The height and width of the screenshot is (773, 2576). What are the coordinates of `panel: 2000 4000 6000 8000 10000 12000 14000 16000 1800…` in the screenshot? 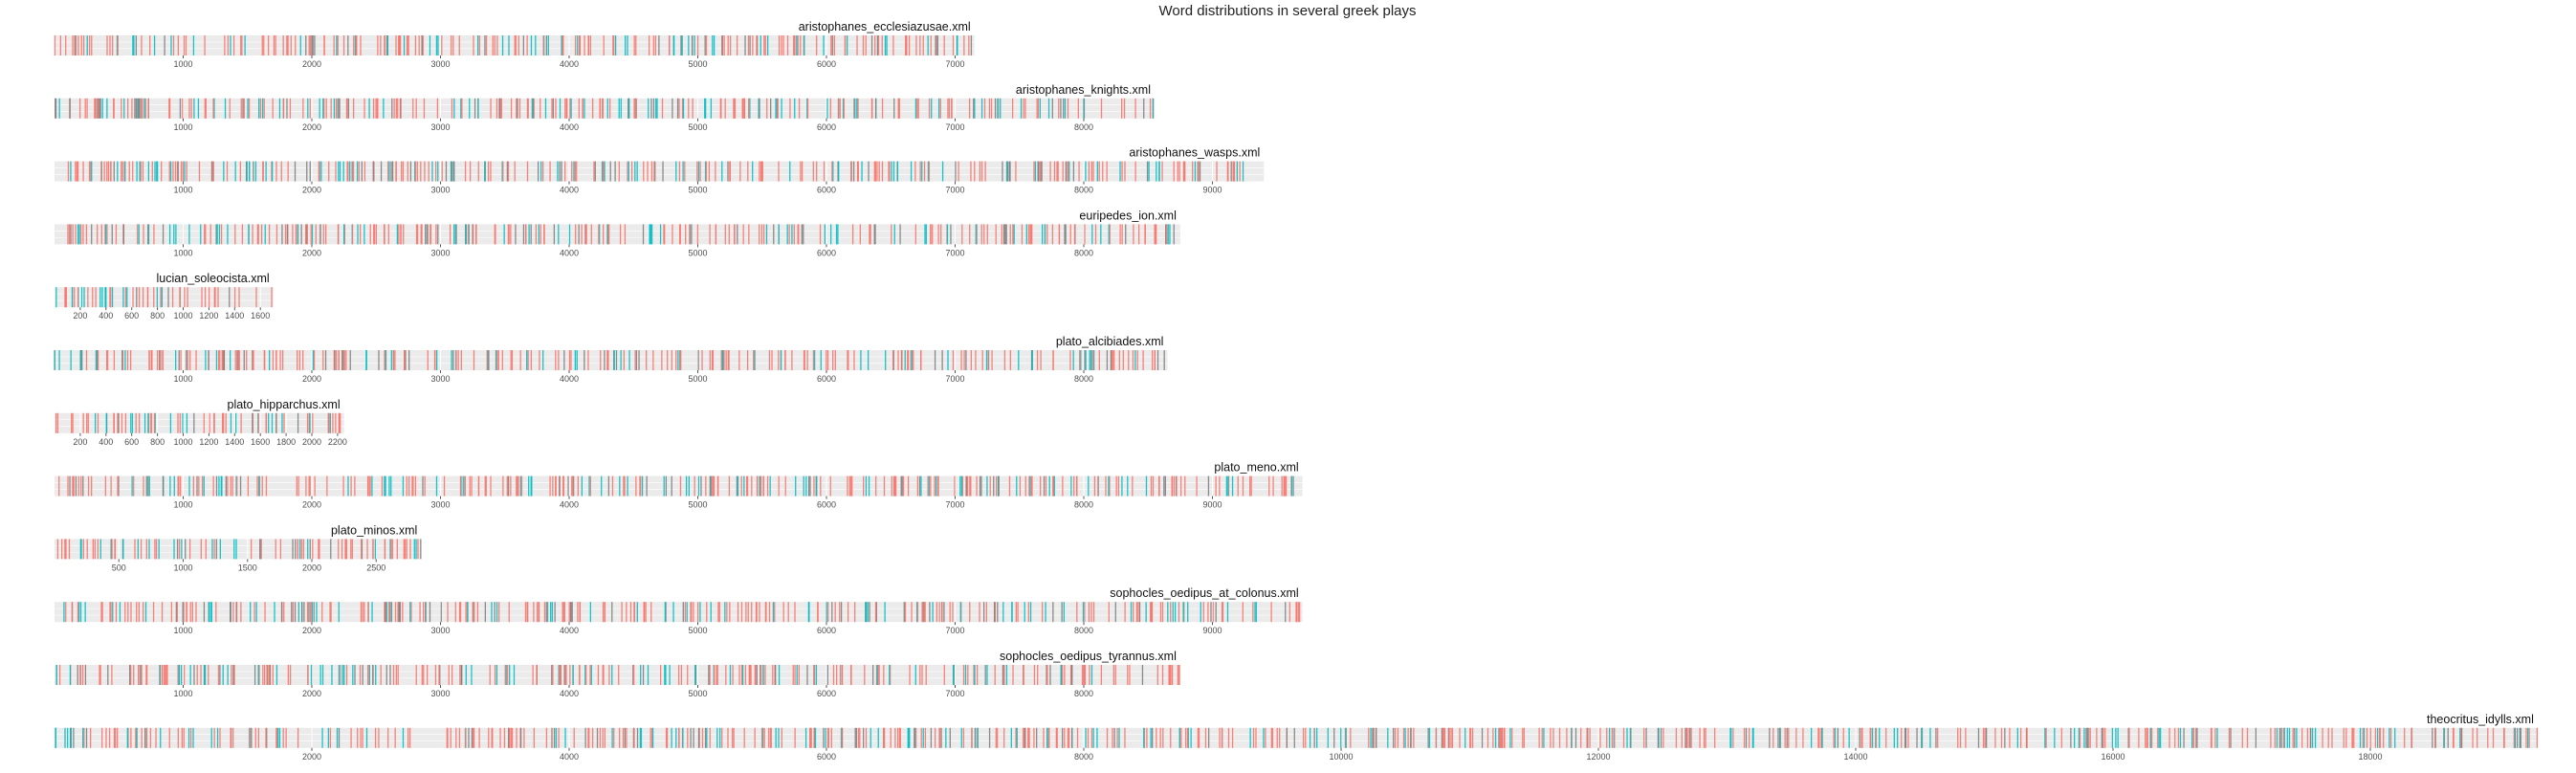 It's located at (1297, 737).